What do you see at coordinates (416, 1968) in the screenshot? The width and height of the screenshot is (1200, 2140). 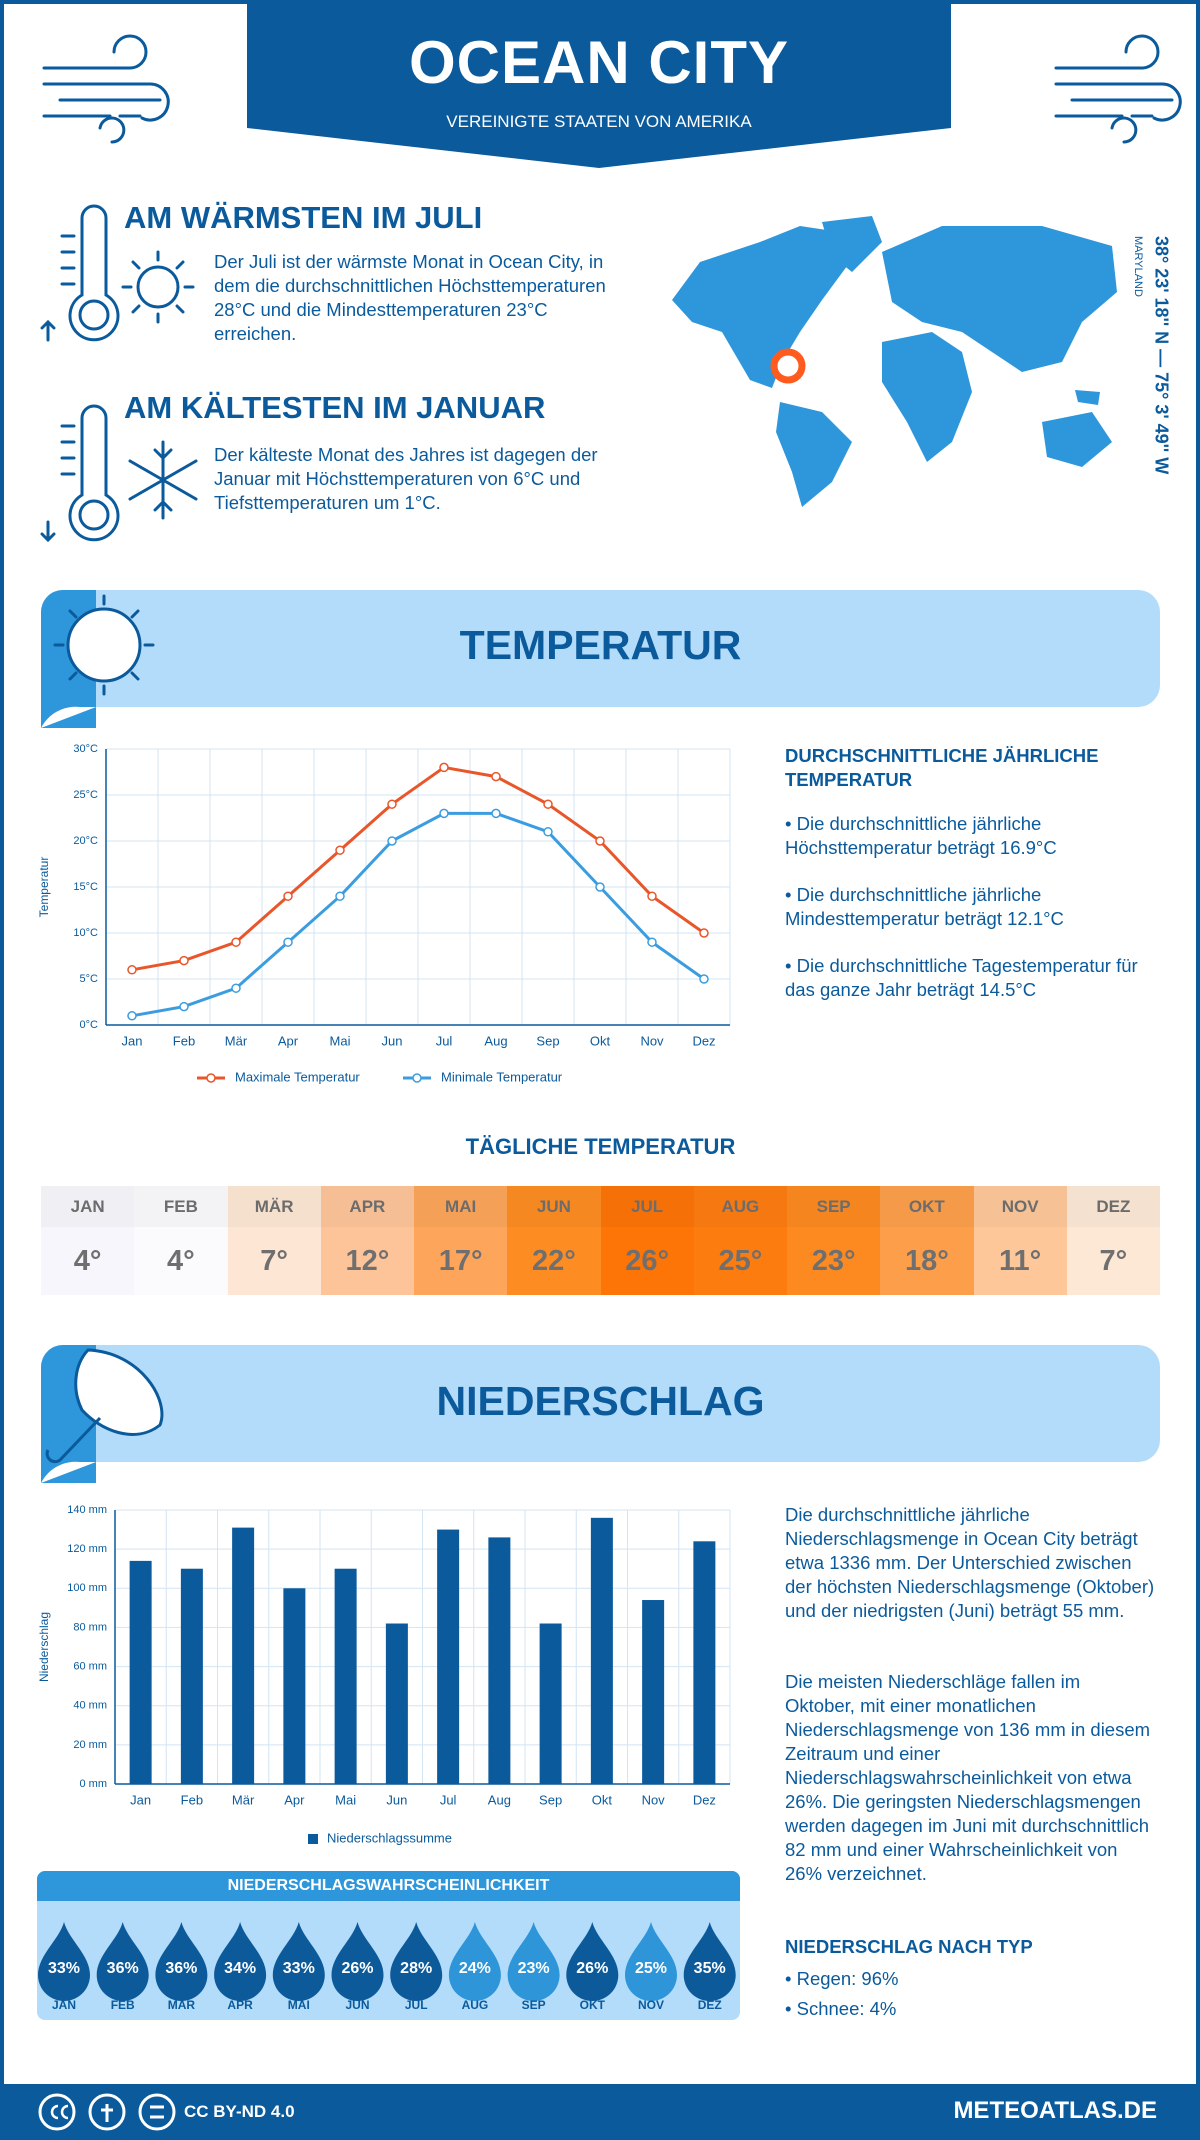 I see `probability-value: 28%` at bounding box center [416, 1968].